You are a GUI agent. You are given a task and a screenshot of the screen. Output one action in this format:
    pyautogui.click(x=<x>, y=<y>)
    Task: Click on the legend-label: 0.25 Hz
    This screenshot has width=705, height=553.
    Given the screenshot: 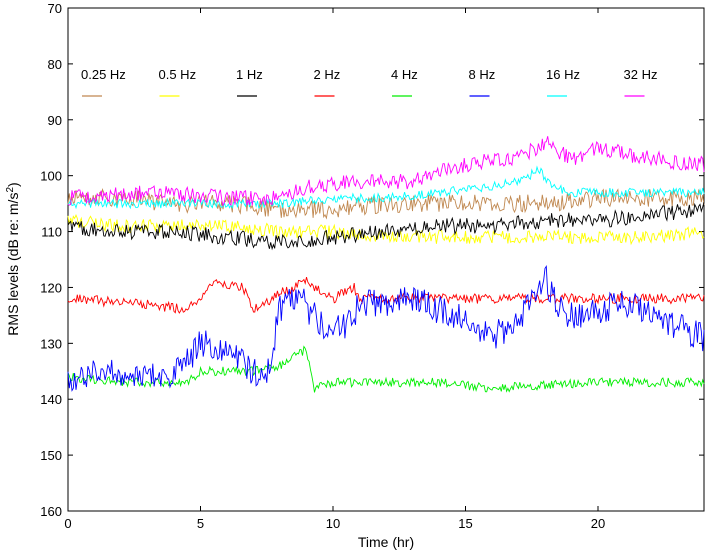 What is the action you would take?
    pyautogui.click(x=103, y=74)
    